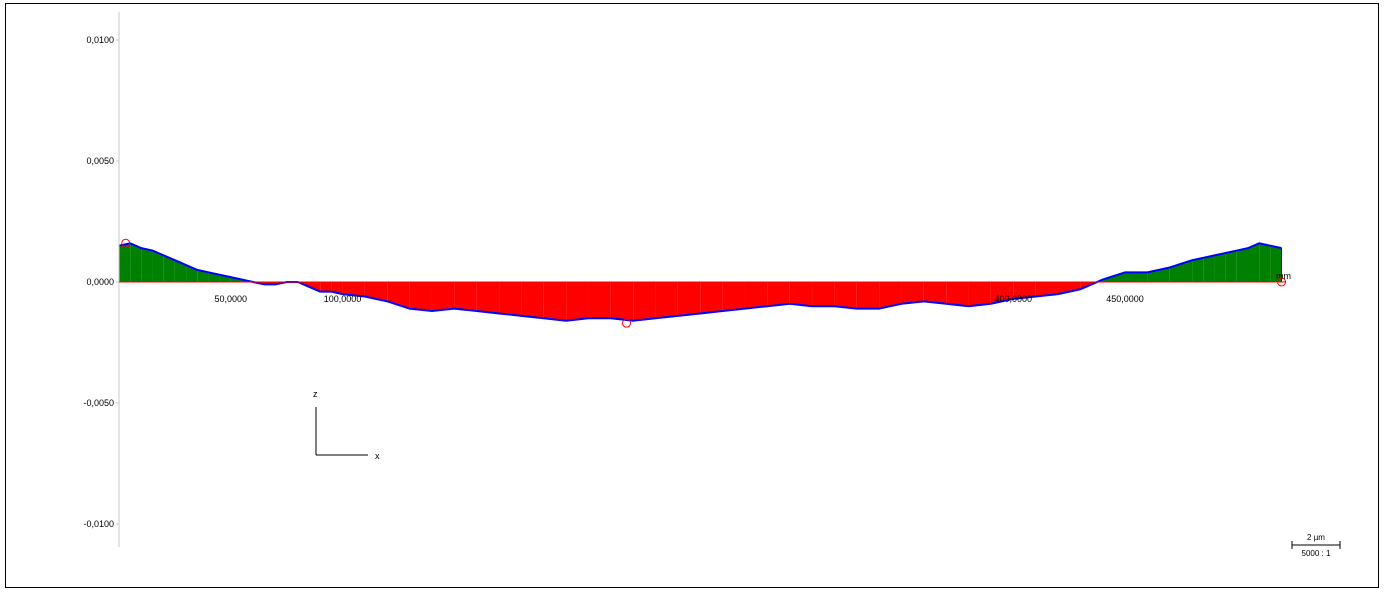 This screenshot has height=592, width=1384. I want to click on profile-line-layer, so click(700, 282).